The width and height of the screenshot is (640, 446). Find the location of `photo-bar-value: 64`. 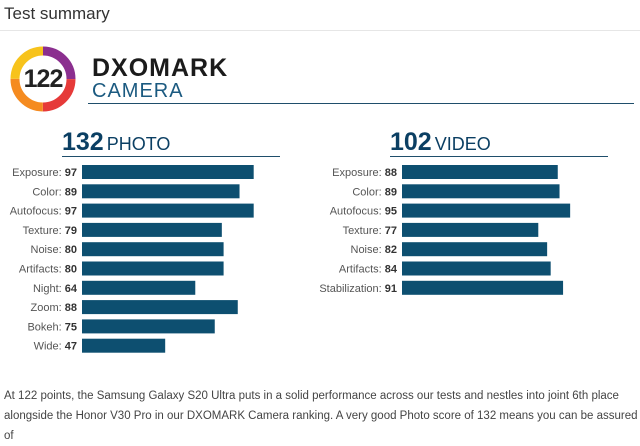

photo-bar-value: 64 is located at coordinates (71, 289).